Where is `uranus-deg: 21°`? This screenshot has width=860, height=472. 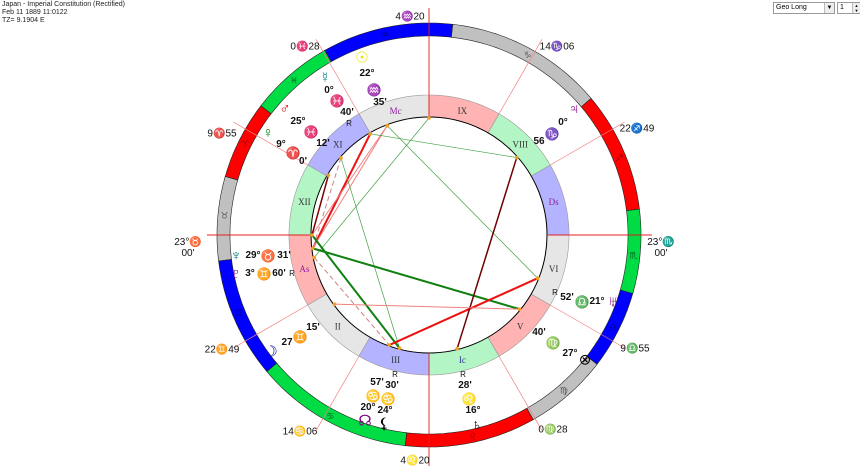 uranus-deg: 21° is located at coordinates (597, 301).